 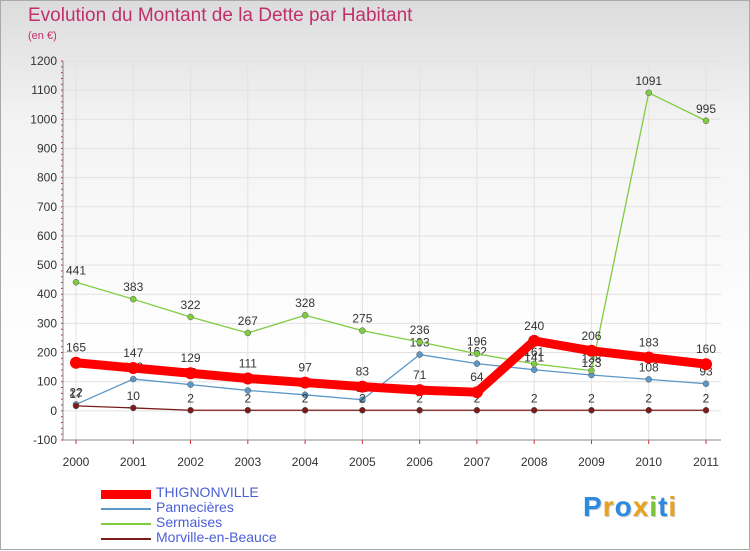 I want to click on x-tick-label: 2006, so click(x=419, y=462).